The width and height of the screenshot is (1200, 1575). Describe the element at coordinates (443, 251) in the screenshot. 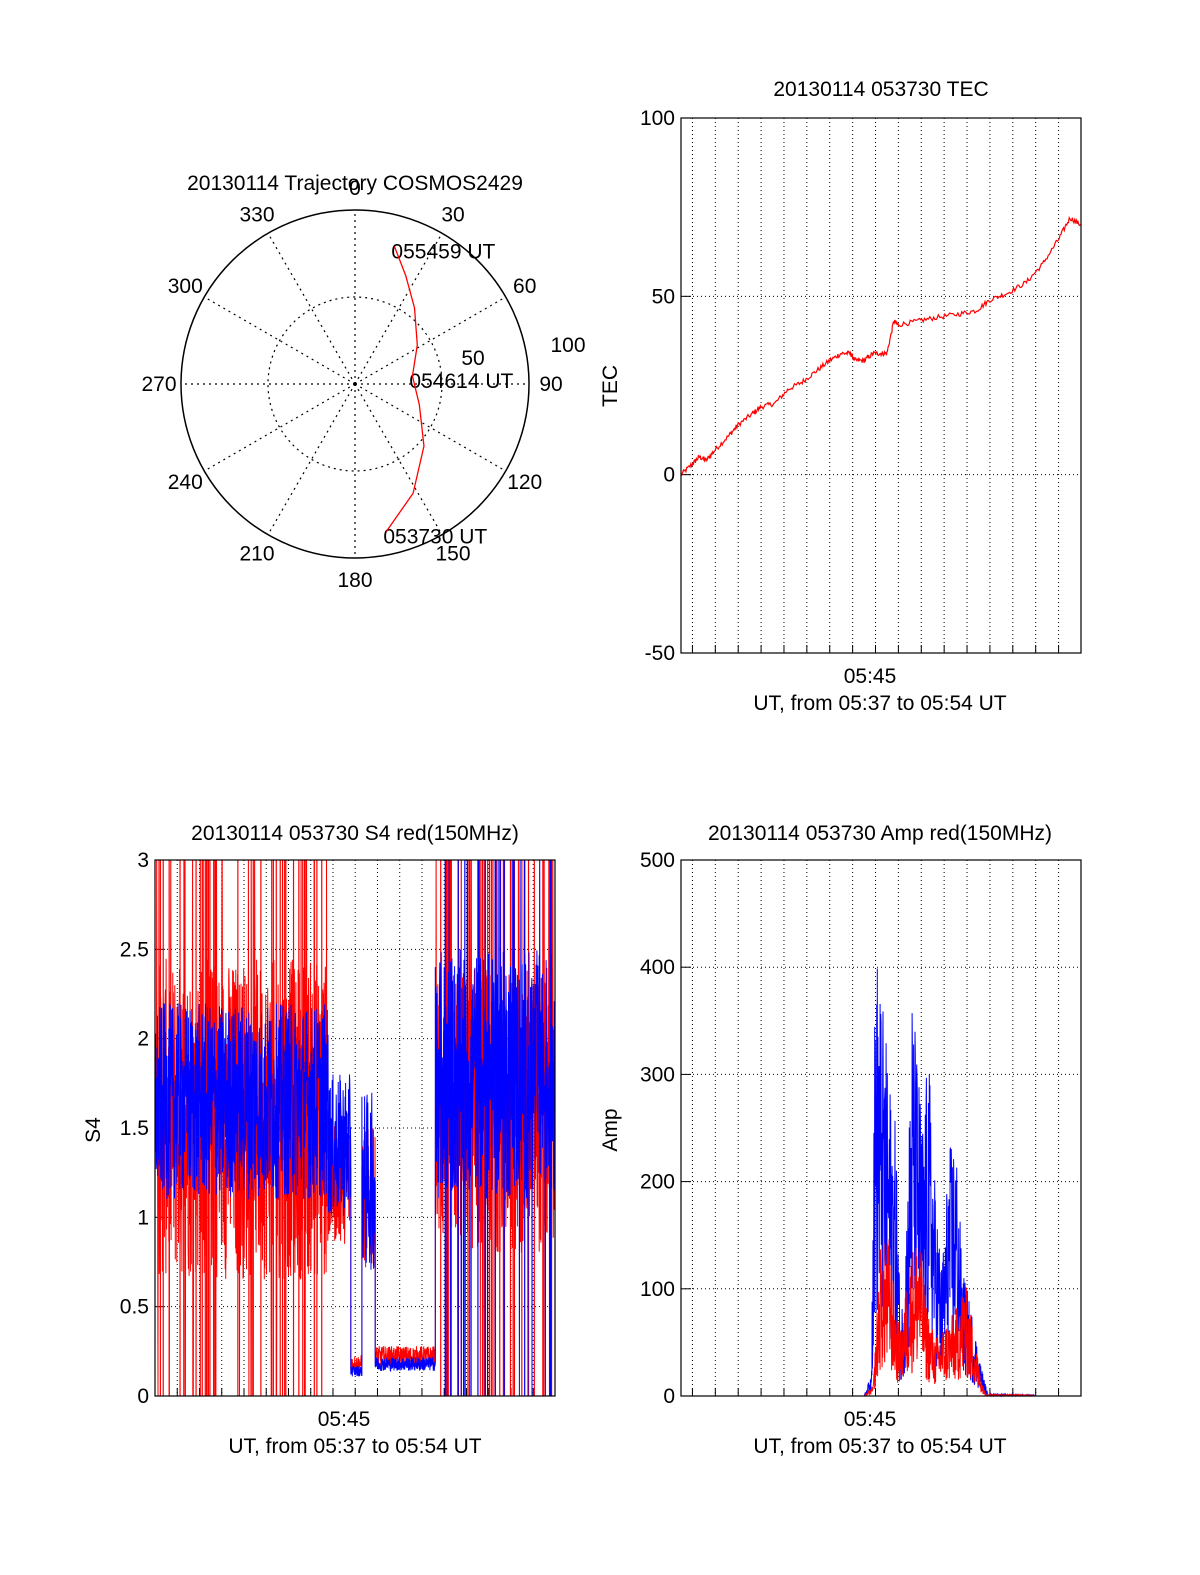

I see `polar-trajectory-time-label: 055459 UT` at that location.